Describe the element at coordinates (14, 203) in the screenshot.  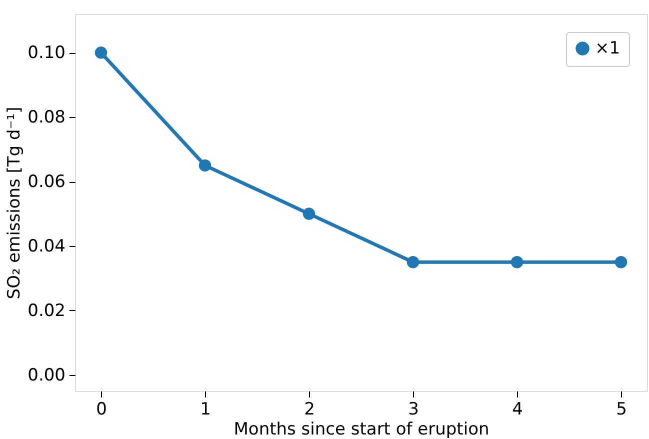
I see `y-axis-title: SO₂ emissions [Tg d⁻¹]` at that location.